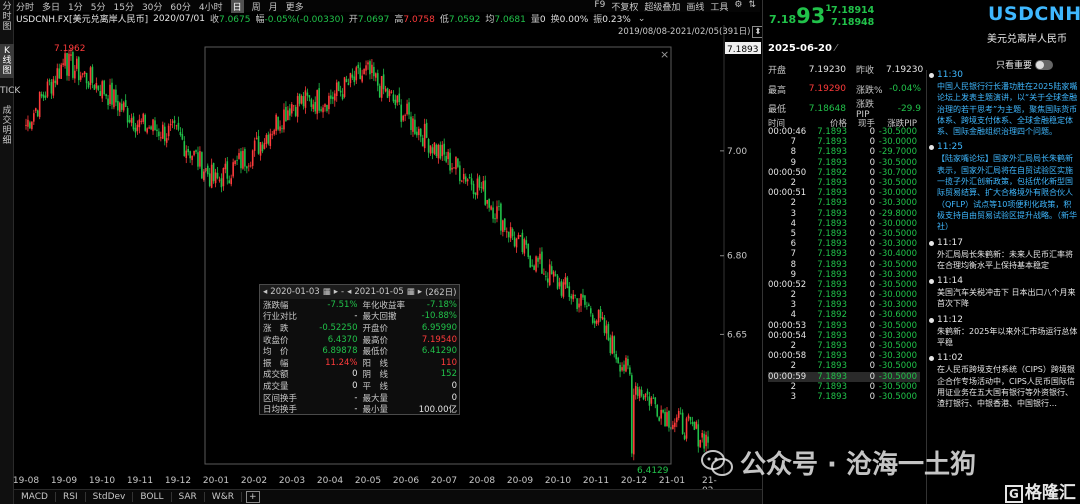  What do you see at coordinates (625, 7) in the screenshot?
I see `no-adjust-button: 不复权` at bounding box center [625, 7].